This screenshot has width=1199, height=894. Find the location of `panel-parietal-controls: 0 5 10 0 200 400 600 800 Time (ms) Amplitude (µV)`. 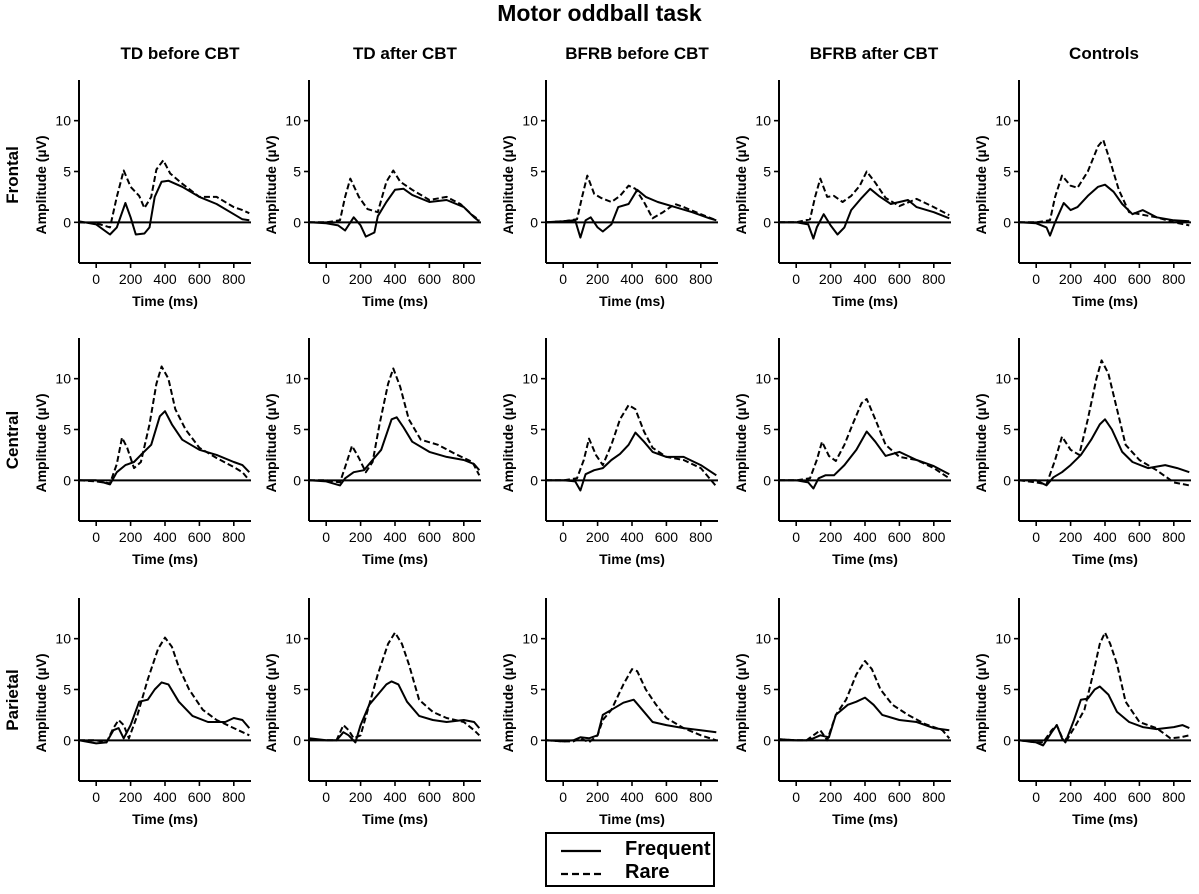

panel-parietal-controls: 0 5 10 0 200 400 600 800 Time (ms) Amplitude (µV) is located at coordinates (1082, 712).